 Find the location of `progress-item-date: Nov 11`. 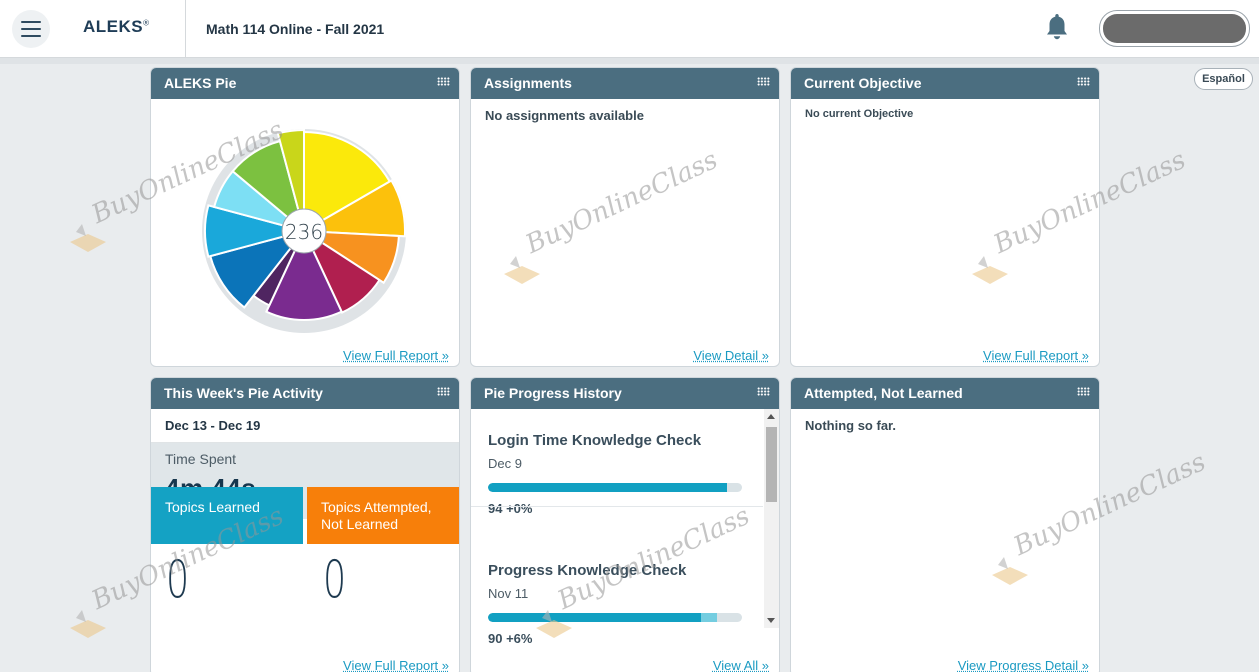

progress-item-date: Nov 11 is located at coordinates (616, 593).